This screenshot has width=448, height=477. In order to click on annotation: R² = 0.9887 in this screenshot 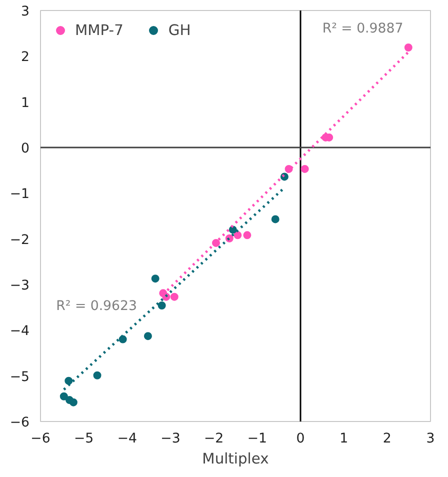, I will do `click(363, 28)`.